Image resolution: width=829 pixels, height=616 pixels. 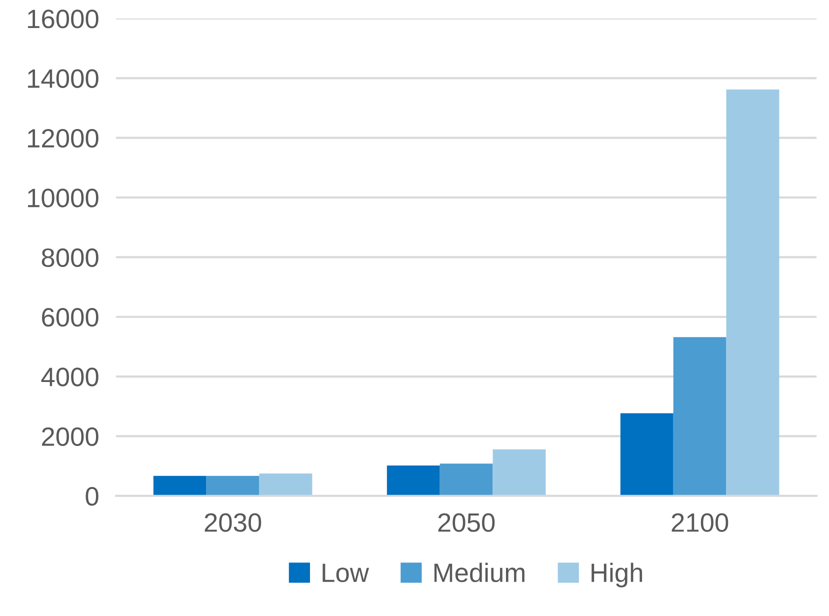 What do you see at coordinates (617, 575) in the screenshot?
I see `legend-label: High` at bounding box center [617, 575].